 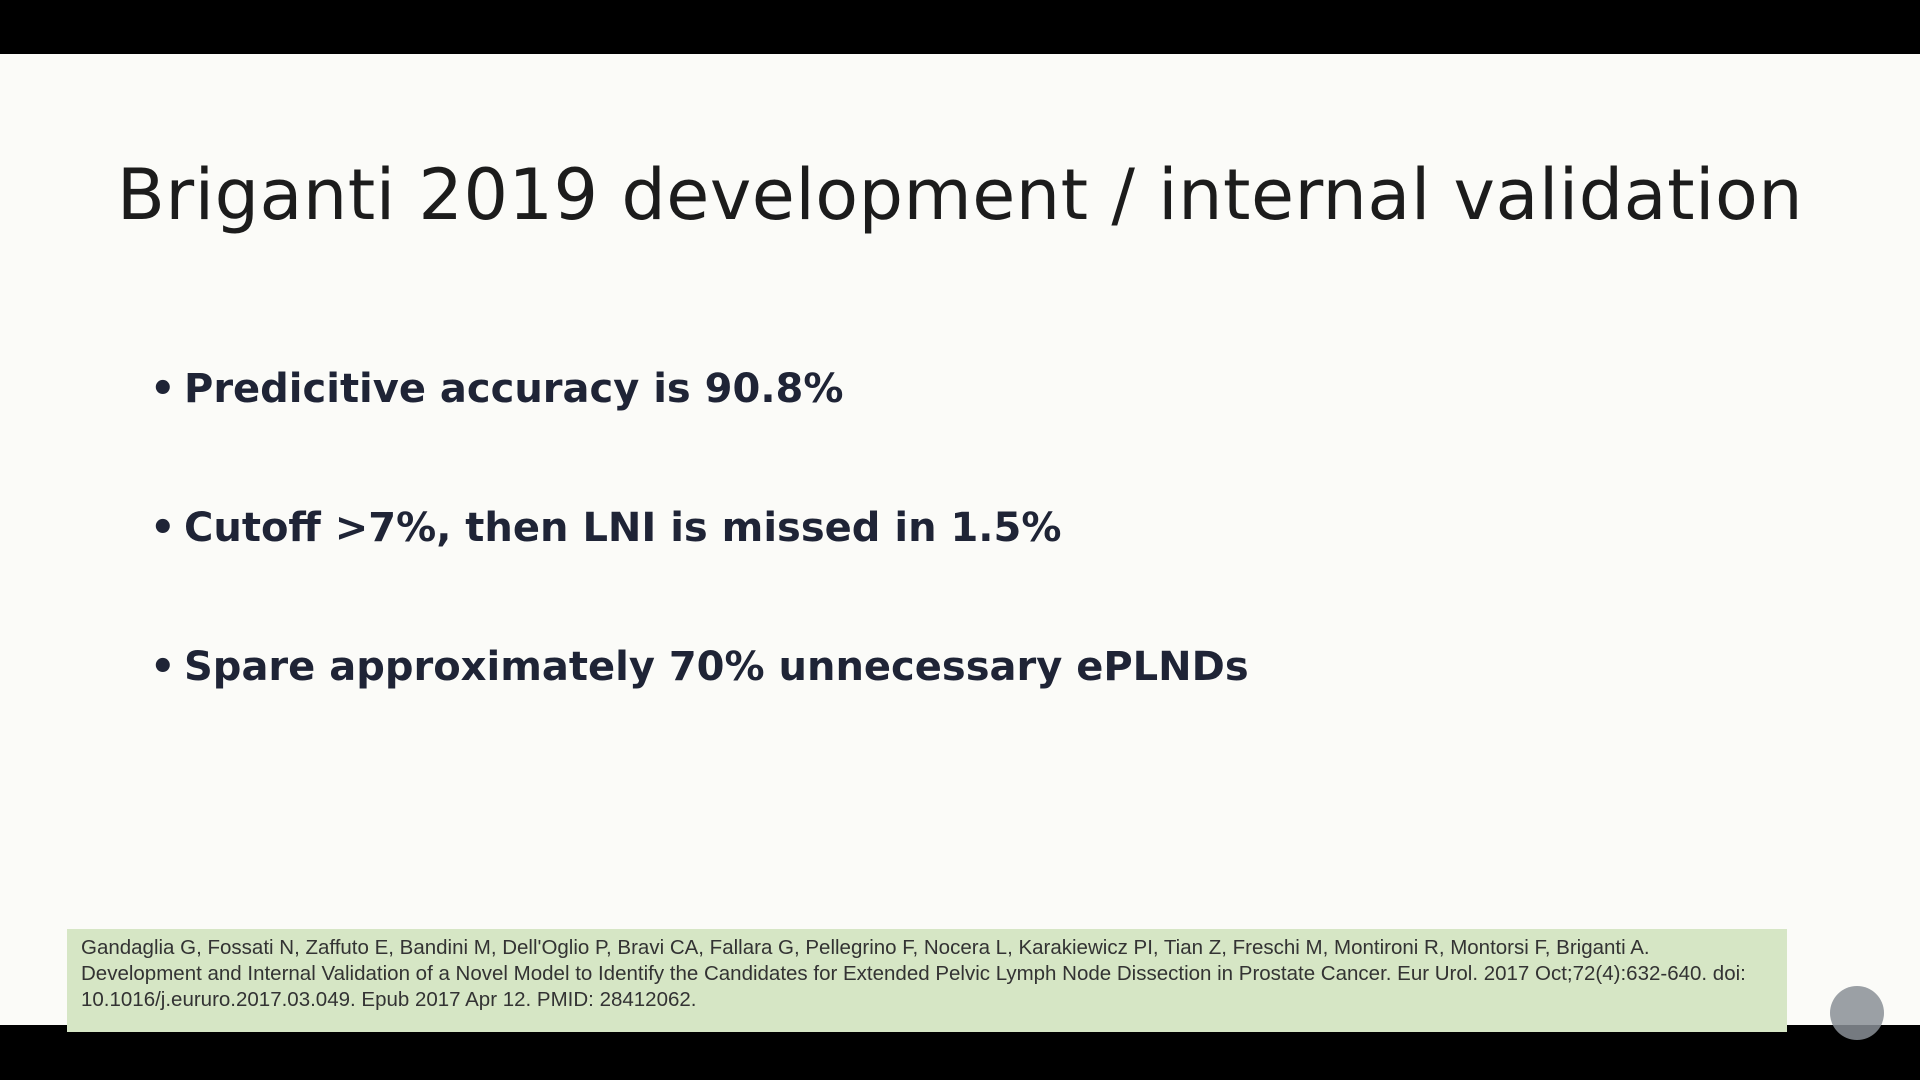 I want to click on logo, so click(x=1857, y=1013).